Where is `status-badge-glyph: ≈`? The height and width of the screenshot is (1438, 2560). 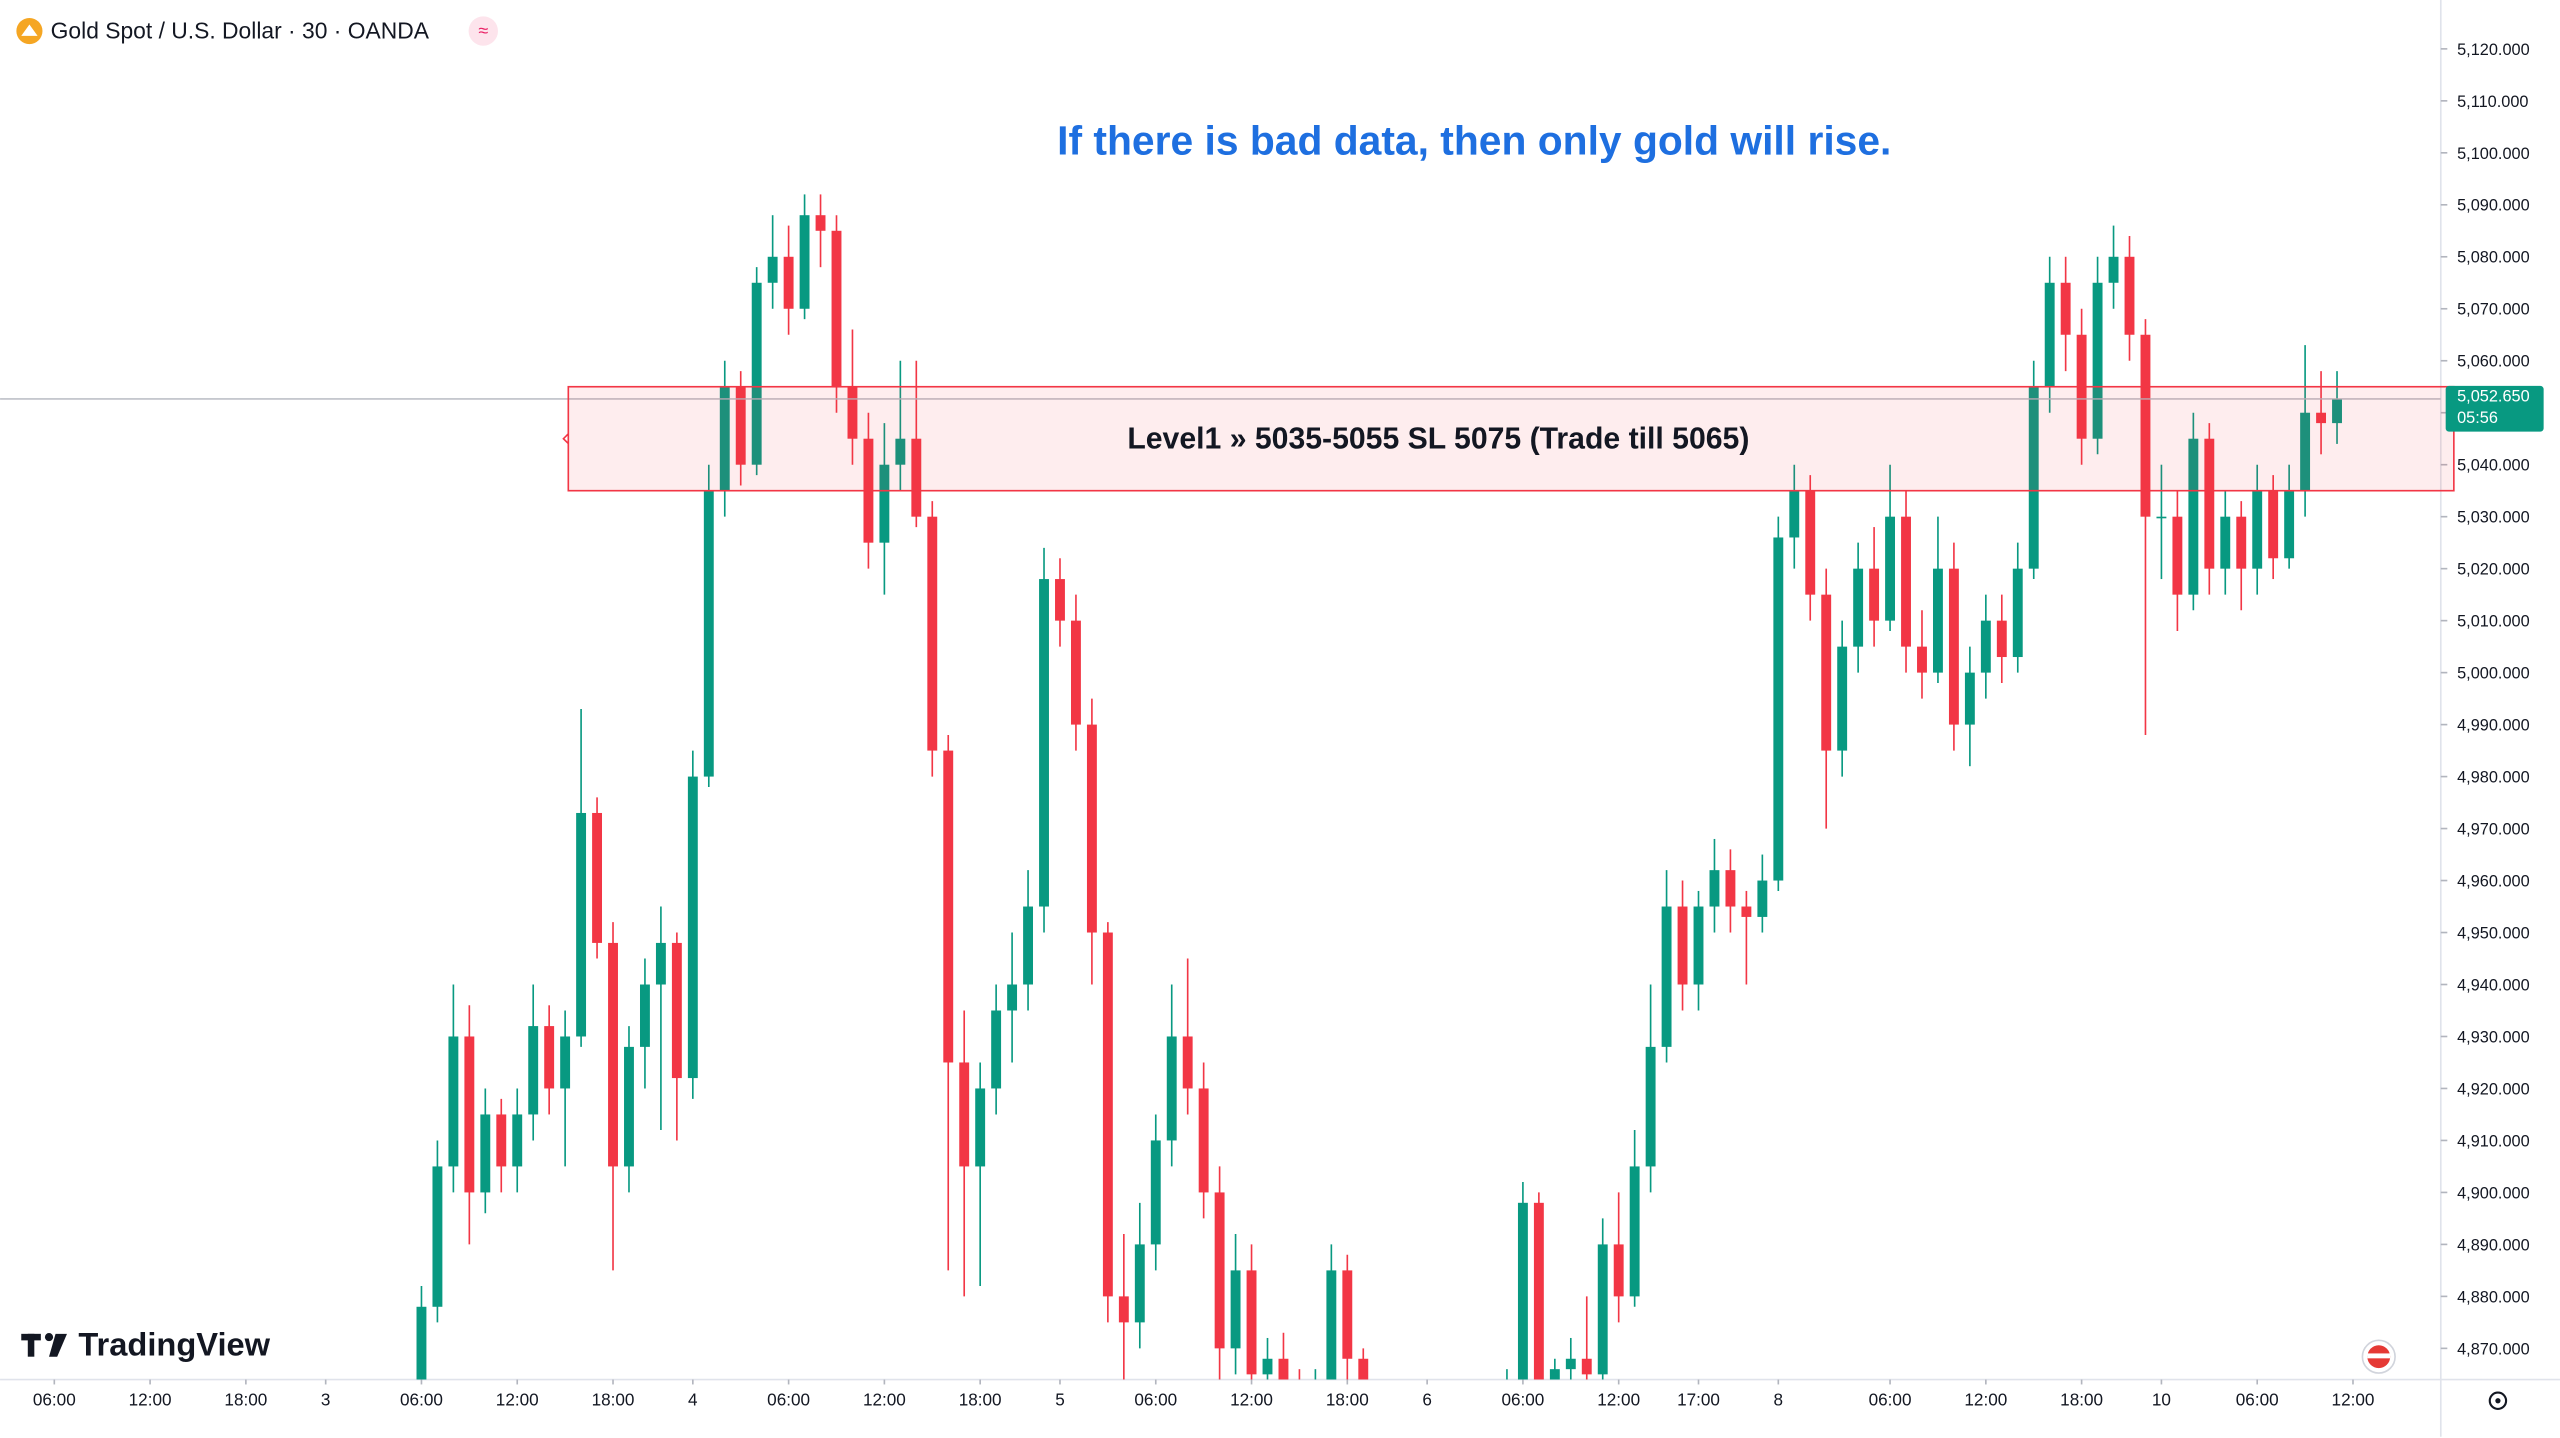 status-badge-glyph: ≈ is located at coordinates (483, 31).